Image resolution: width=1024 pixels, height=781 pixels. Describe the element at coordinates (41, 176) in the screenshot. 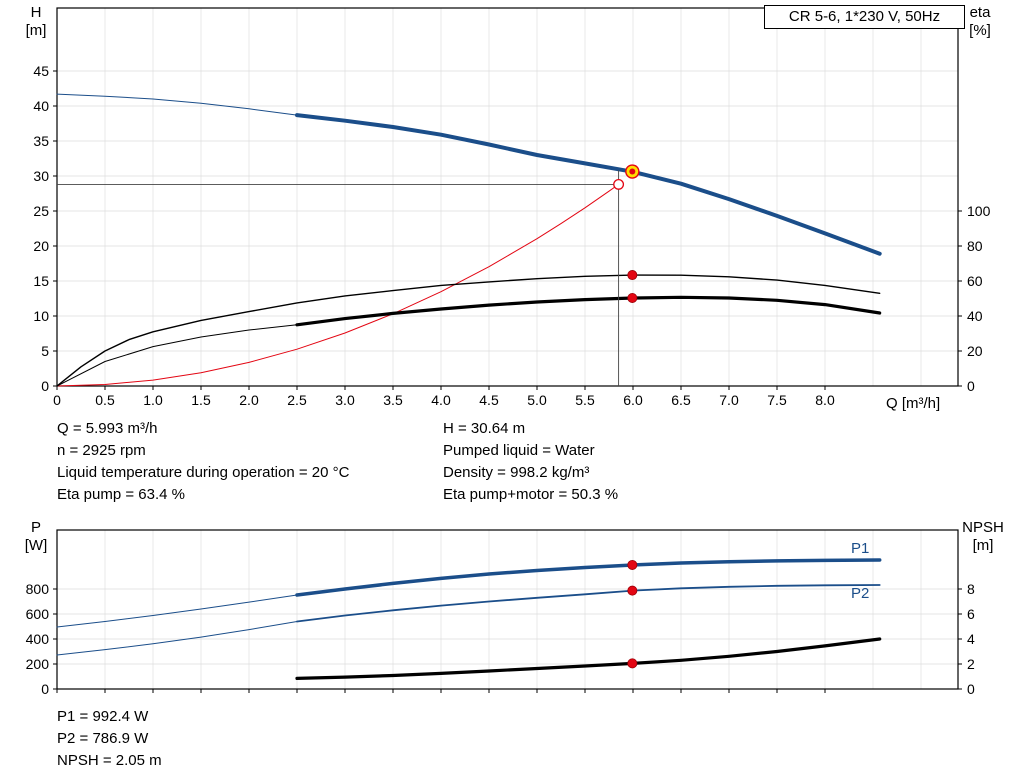

I see `left-axis-tick-label: 30` at that location.